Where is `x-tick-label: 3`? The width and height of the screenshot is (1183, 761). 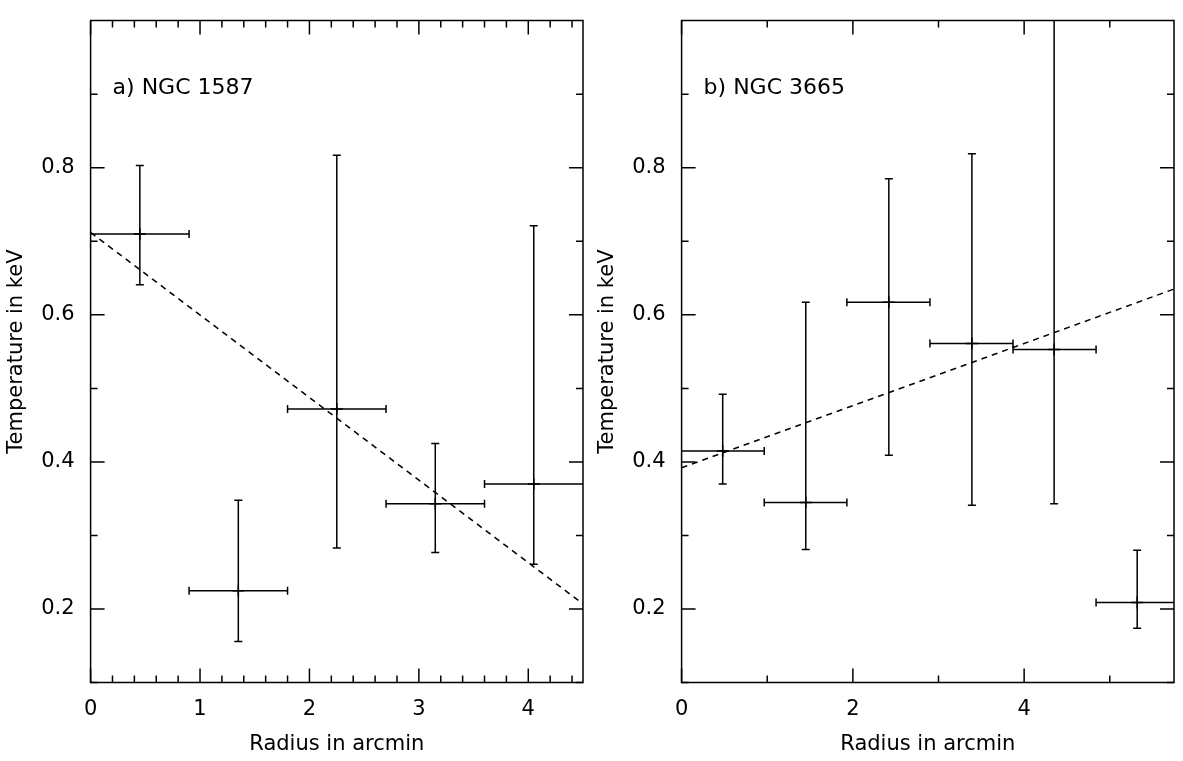 x-tick-label: 3 is located at coordinates (419, 707).